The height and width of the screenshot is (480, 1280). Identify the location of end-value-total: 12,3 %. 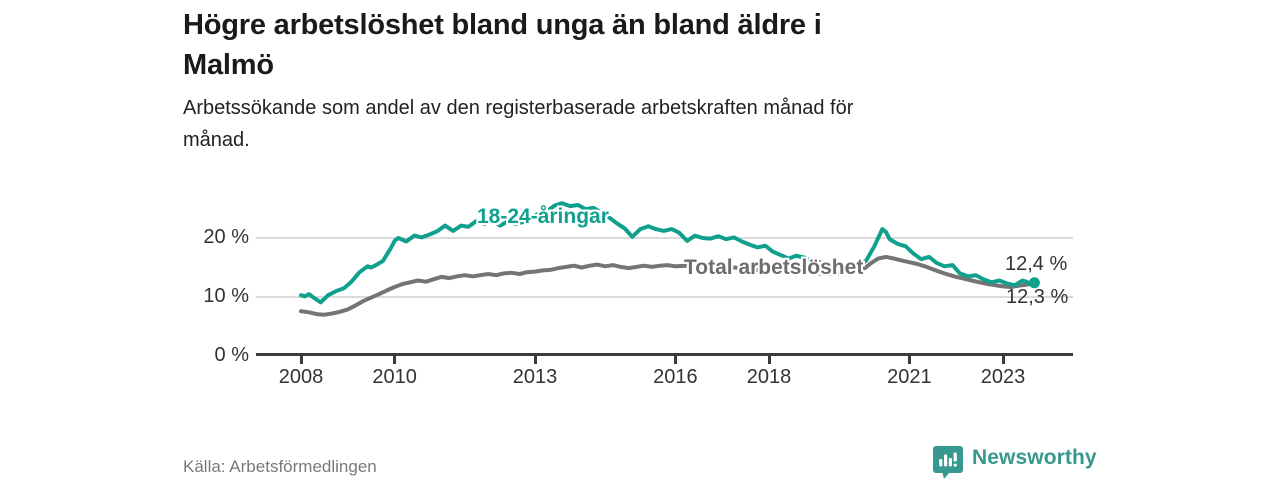
(1037, 297).